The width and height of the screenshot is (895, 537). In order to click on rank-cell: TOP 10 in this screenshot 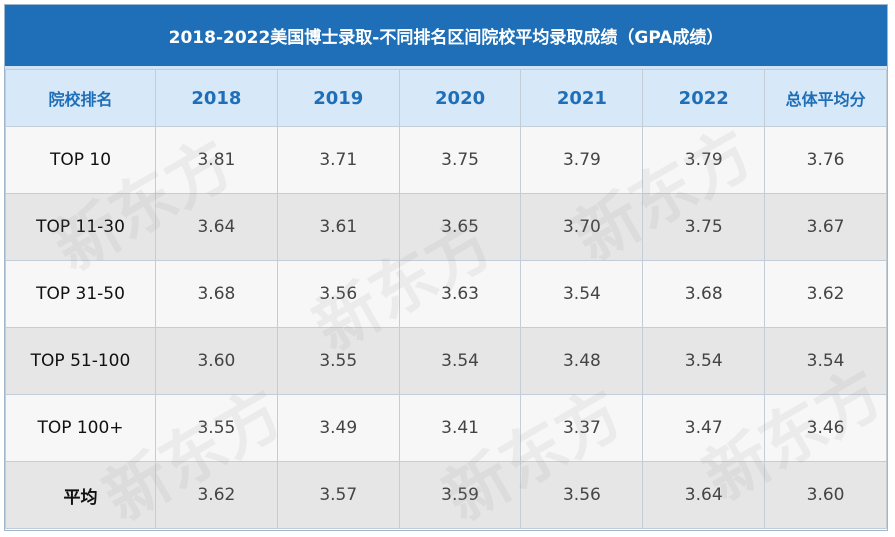, I will do `click(80, 160)`.